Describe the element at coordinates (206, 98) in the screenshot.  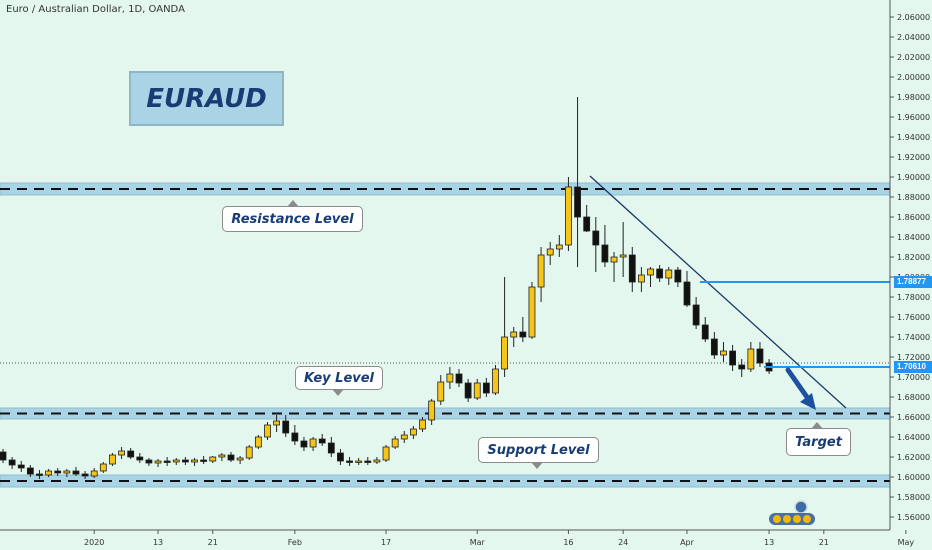
I see `symbol-label-box: EURAUD` at that location.